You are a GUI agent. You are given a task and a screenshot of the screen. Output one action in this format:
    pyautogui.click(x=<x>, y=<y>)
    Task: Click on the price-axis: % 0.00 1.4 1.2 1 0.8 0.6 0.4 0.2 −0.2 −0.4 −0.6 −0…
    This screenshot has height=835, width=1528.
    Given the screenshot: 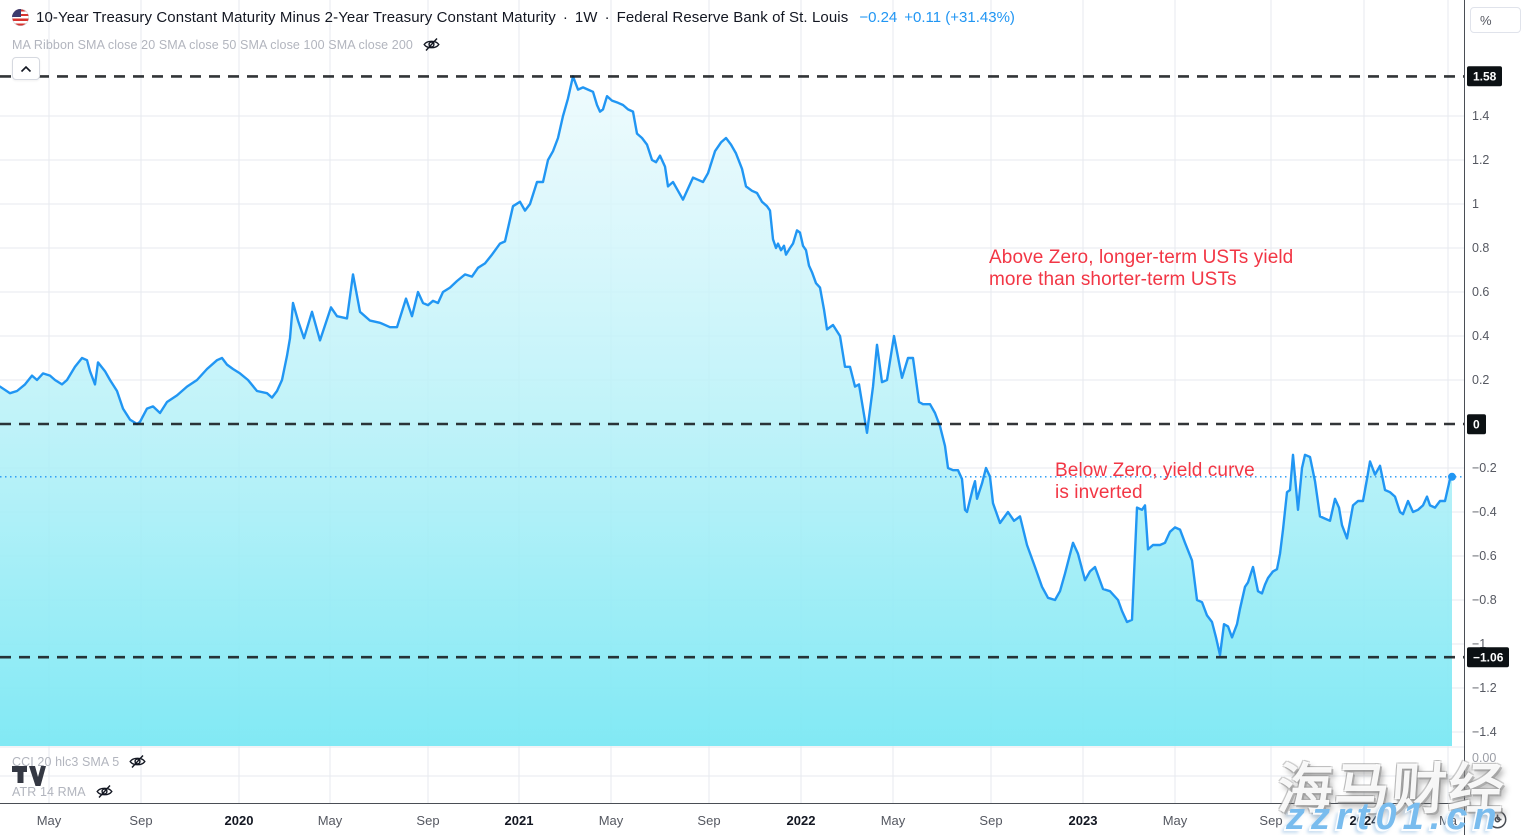 What is the action you would take?
    pyautogui.click(x=1496, y=417)
    